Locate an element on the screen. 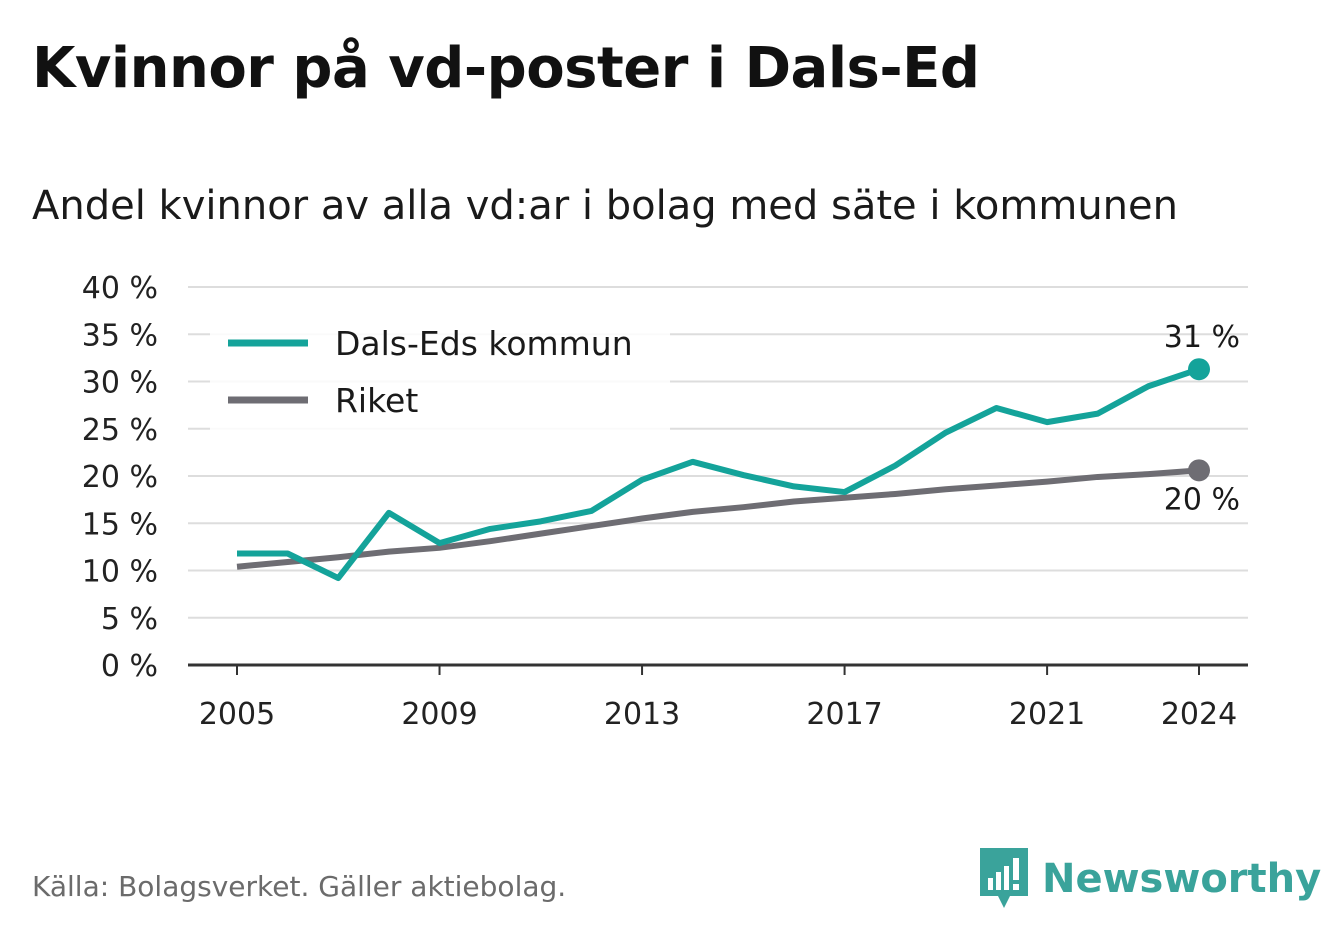  legend-background is located at coordinates (440, 371).